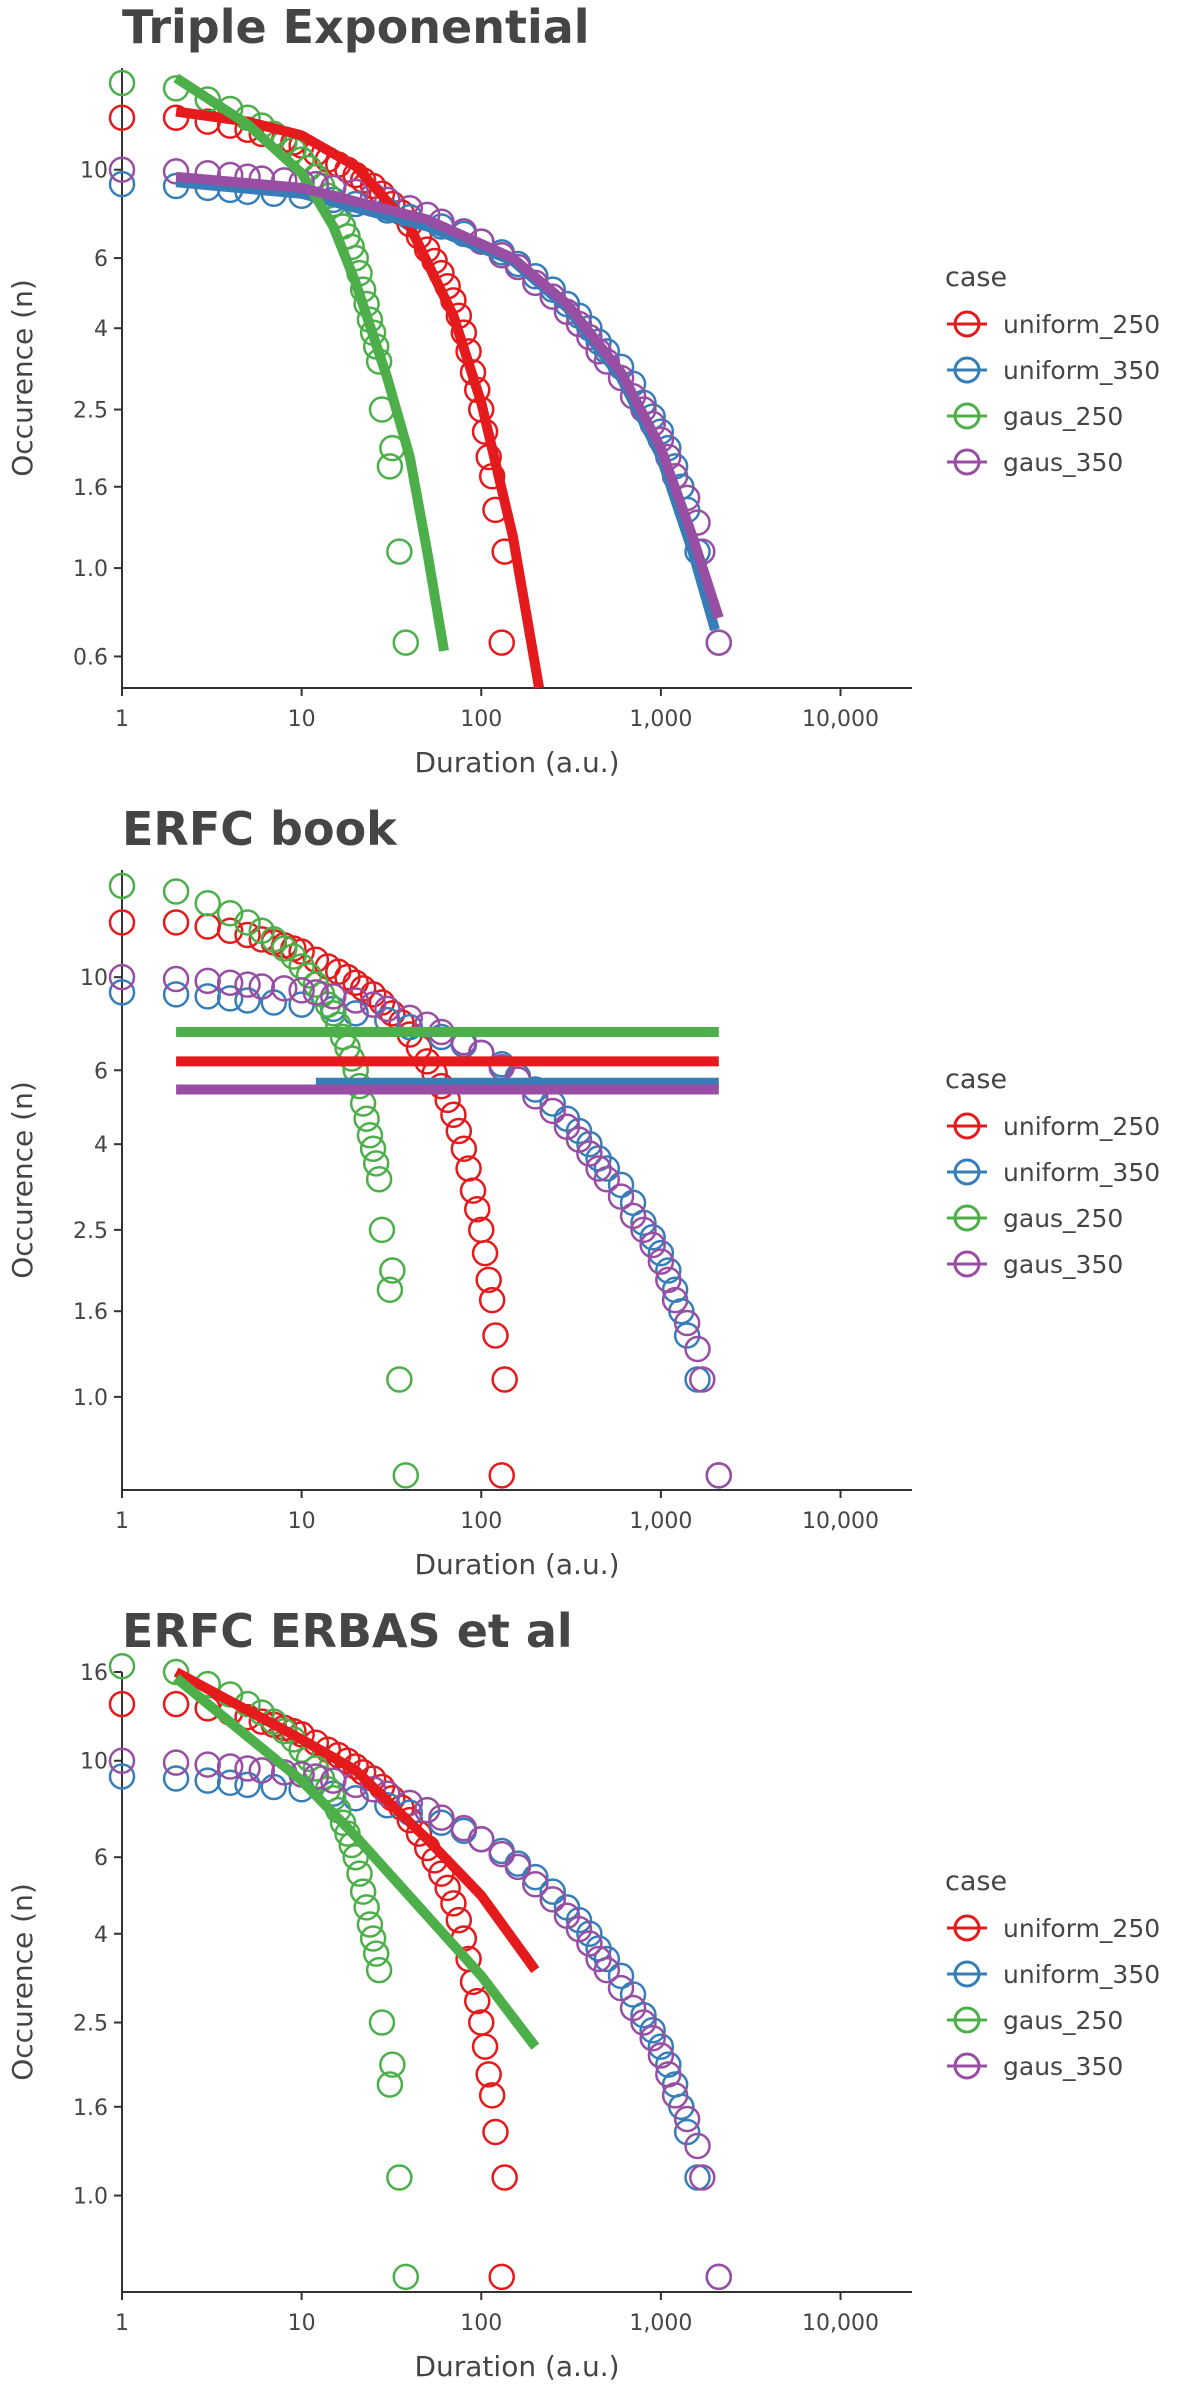 The width and height of the screenshot is (1200, 2404). Describe the element at coordinates (1063, 2066) in the screenshot. I see `legend-label: gaus_350` at that location.